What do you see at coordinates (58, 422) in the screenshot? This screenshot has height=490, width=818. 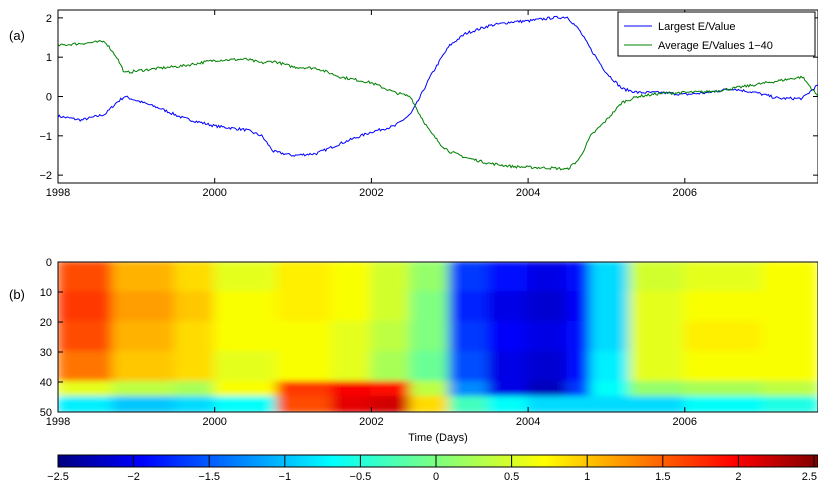 I see `x-tick-label-b: 1998` at bounding box center [58, 422].